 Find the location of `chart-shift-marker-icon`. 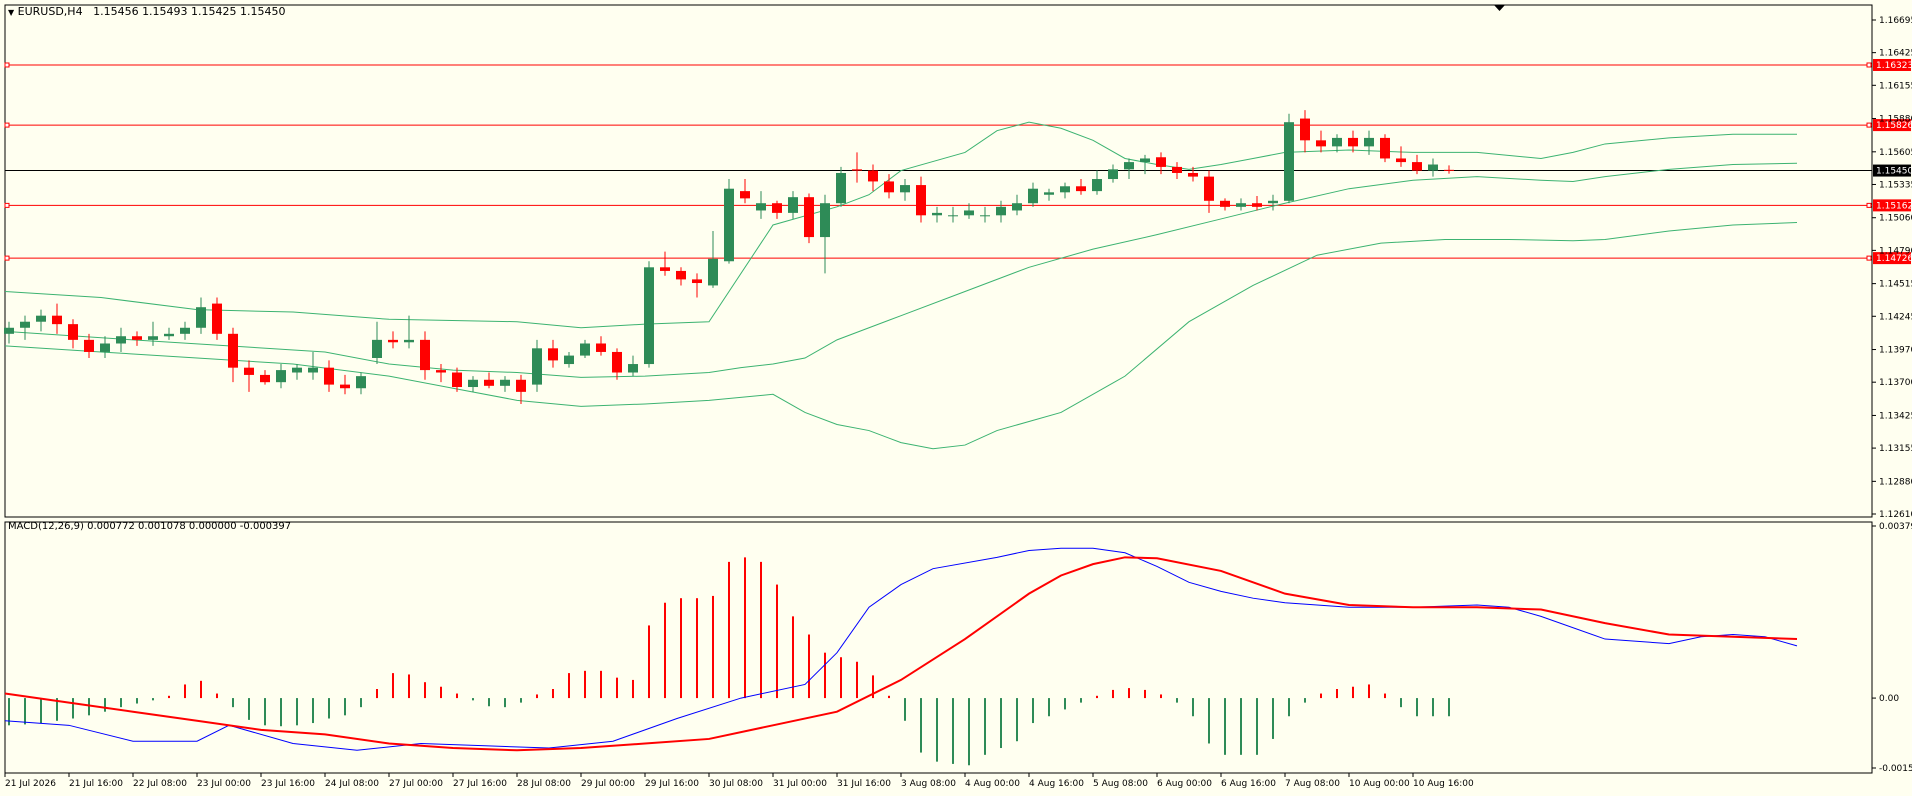

chart-shift-marker-icon is located at coordinates (1499, 8).